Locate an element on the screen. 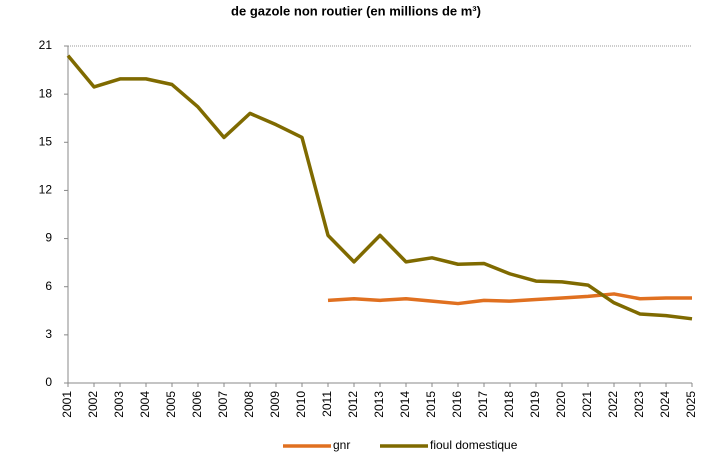 The height and width of the screenshot is (452, 713). x-tick-label: 2006 is located at coordinates (197, 404).